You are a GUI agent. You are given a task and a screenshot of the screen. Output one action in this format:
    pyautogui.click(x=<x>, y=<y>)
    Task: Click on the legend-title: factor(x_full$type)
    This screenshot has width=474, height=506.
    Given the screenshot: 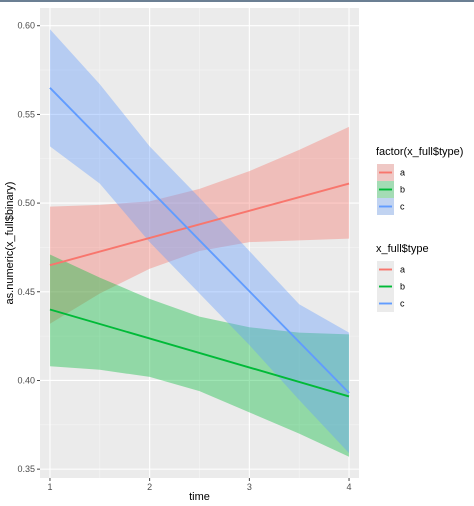 What is the action you would take?
    pyautogui.click(x=419, y=152)
    